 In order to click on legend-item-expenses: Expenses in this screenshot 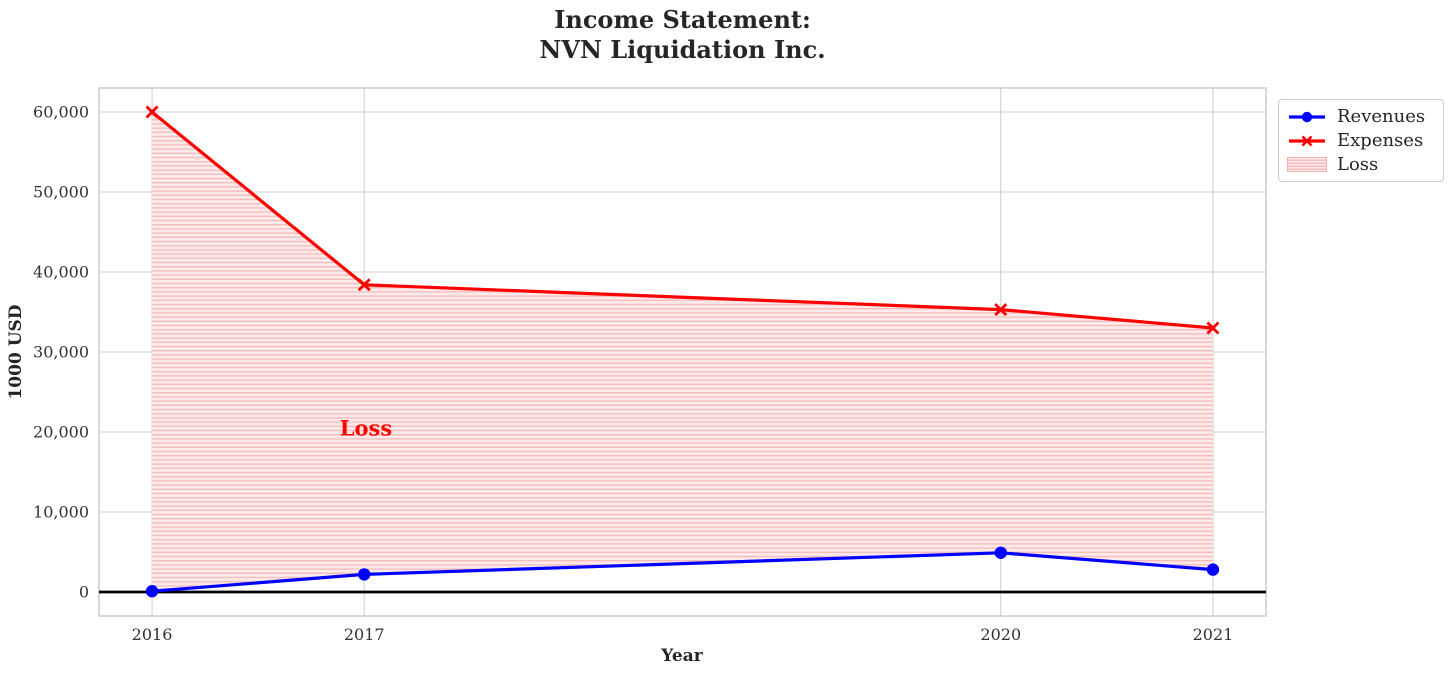, I will do `click(1360, 140)`.